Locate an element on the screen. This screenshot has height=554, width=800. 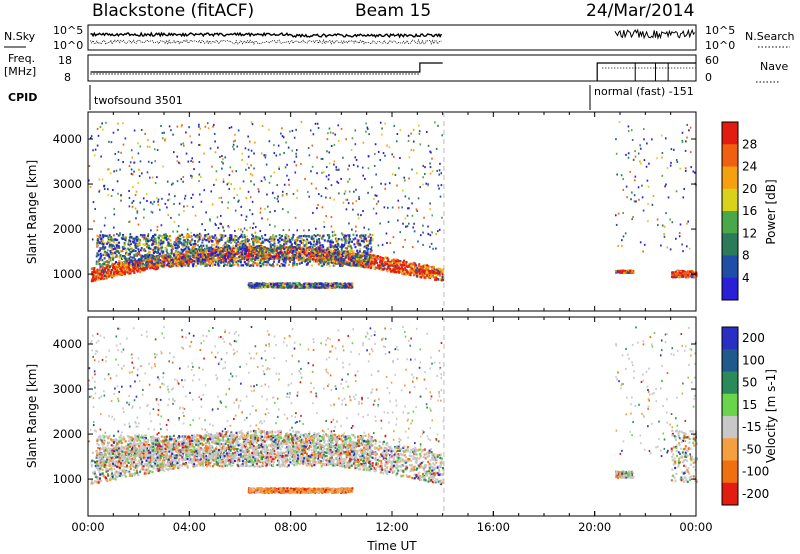
noise-left-tick-top: 10^5 is located at coordinates (68, 30).